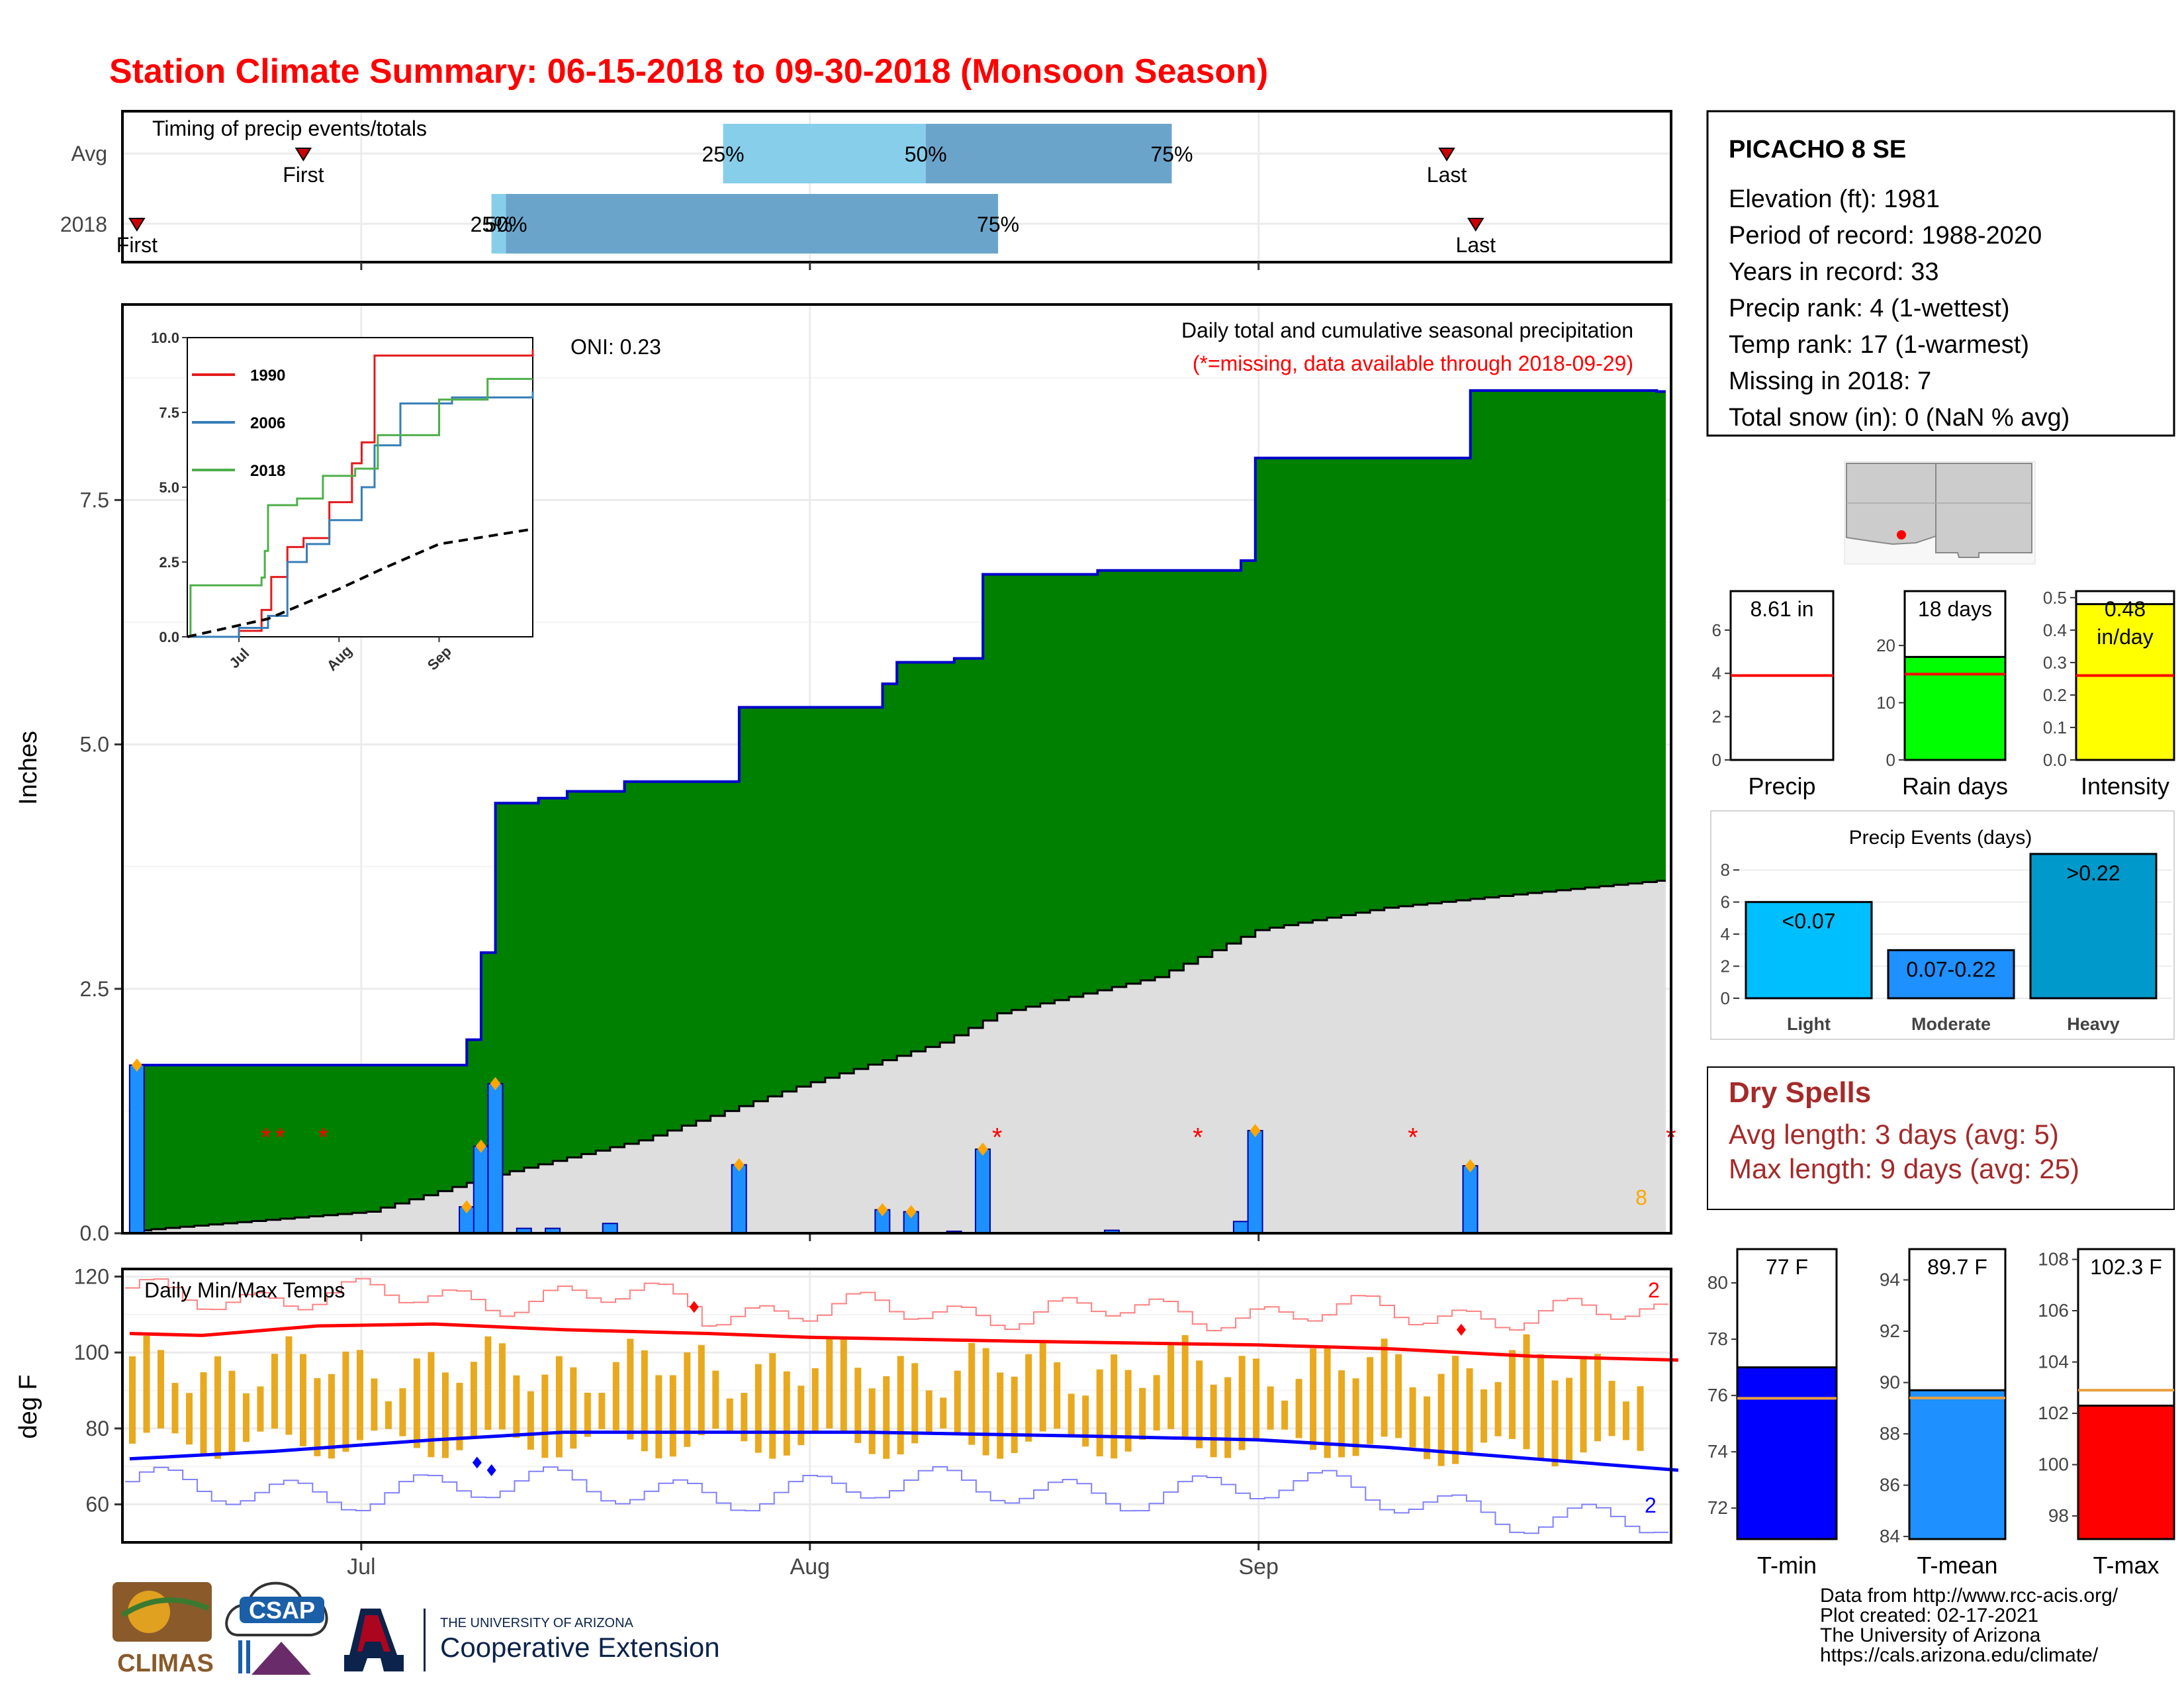 The width and height of the screenshot is (2184, 1688). What do you see at coordinates (169, 562) in the screenshot?
I see `inset-ytick-label: 2.5` at bounding box center [169, 562].